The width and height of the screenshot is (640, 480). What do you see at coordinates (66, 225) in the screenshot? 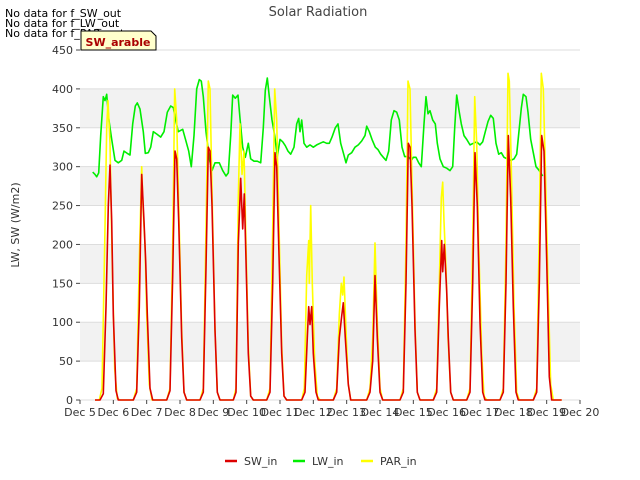
I see `y-axis-ticks: 0 50 100 150 200 250 300 350 400 450` at bounding box center [66, 225].